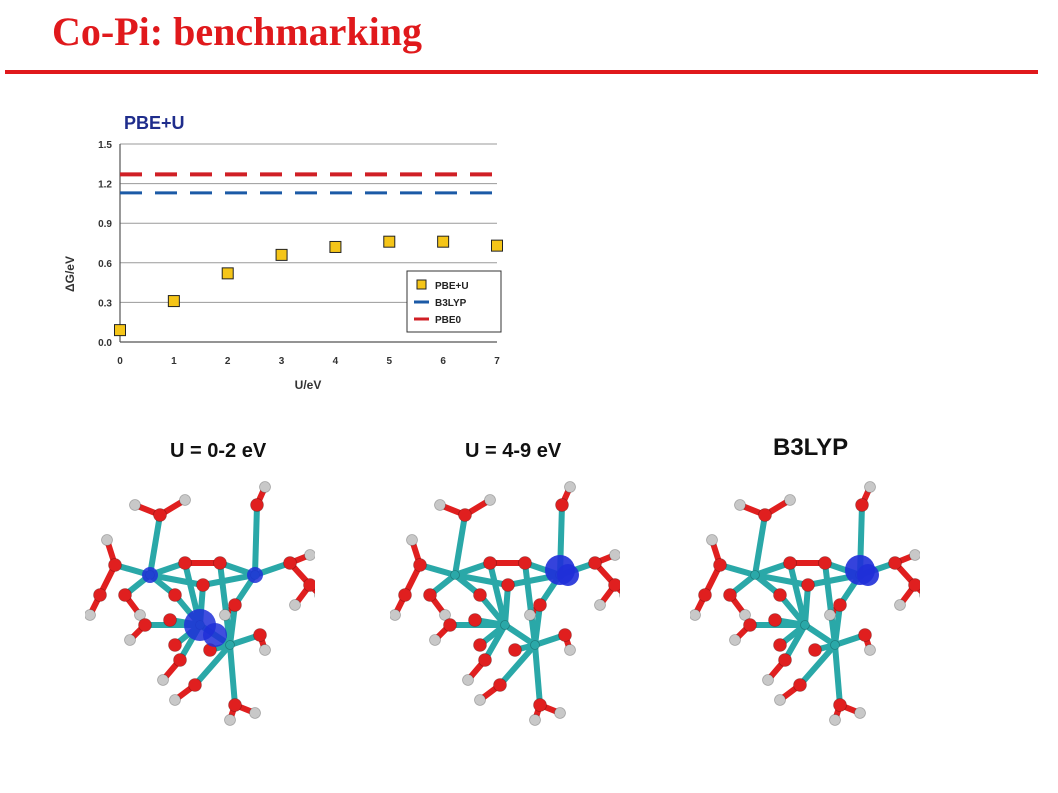  Describe the element at coordinates (862, 570) in the screenshot. I see `spin-density-group` at that location.